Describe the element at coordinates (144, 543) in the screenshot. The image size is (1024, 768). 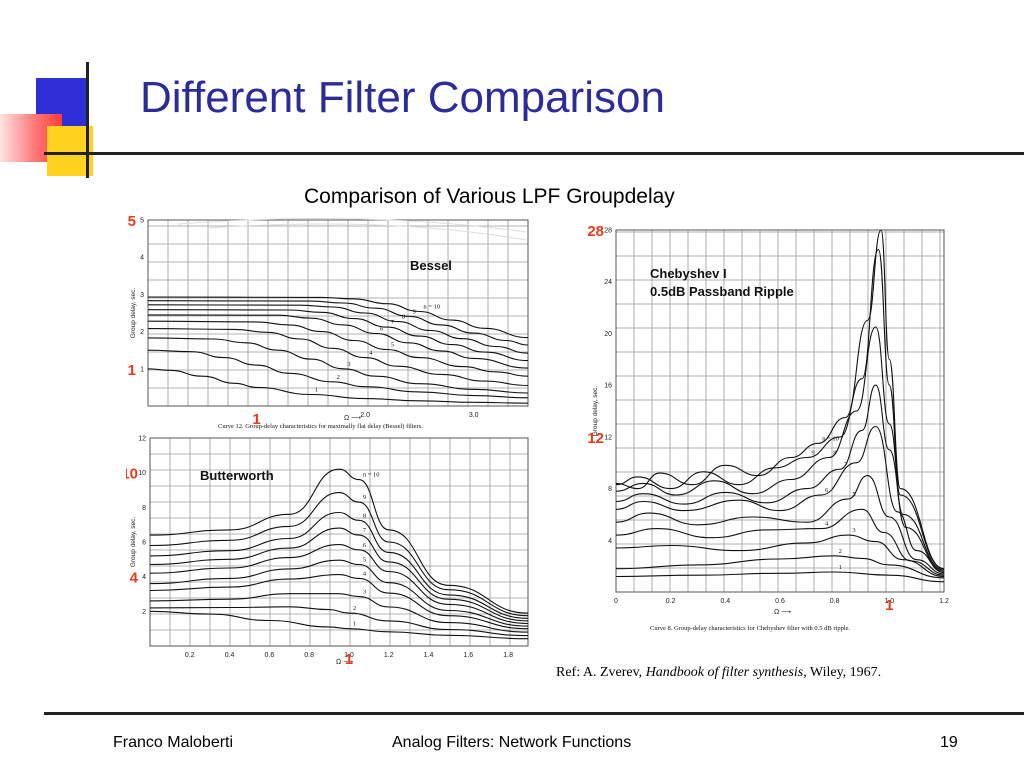
I see `y-tick-label: 6` at that location.